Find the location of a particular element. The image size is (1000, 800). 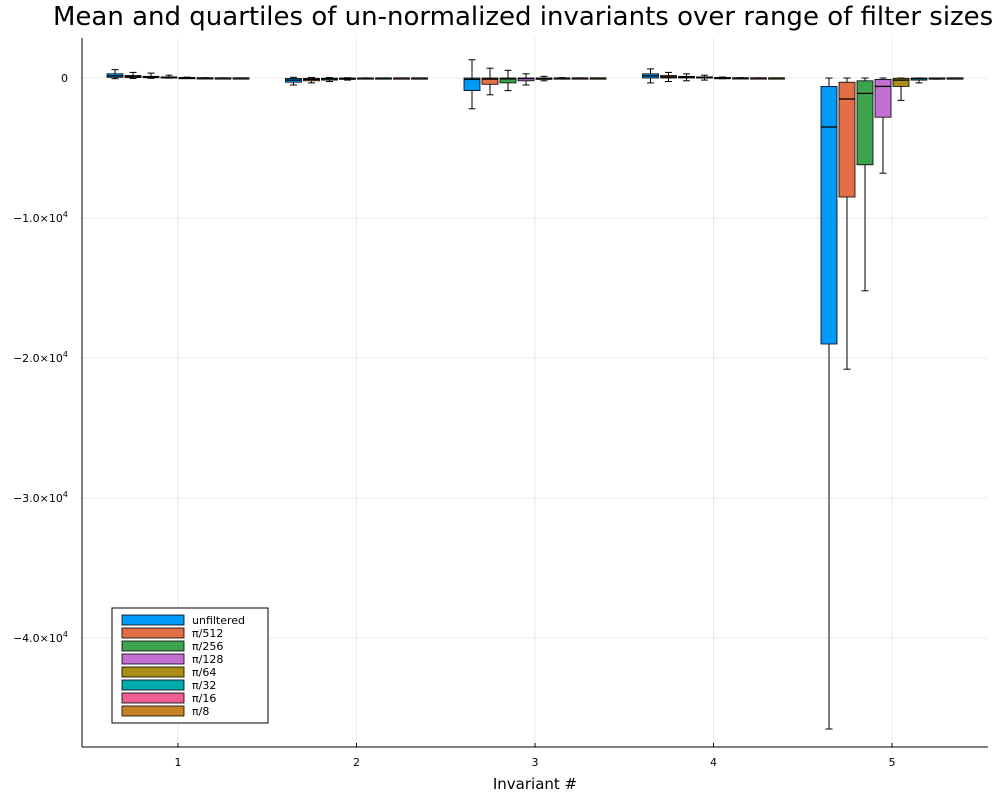

legend-label: π/16 is located at coordinates (204, 698).